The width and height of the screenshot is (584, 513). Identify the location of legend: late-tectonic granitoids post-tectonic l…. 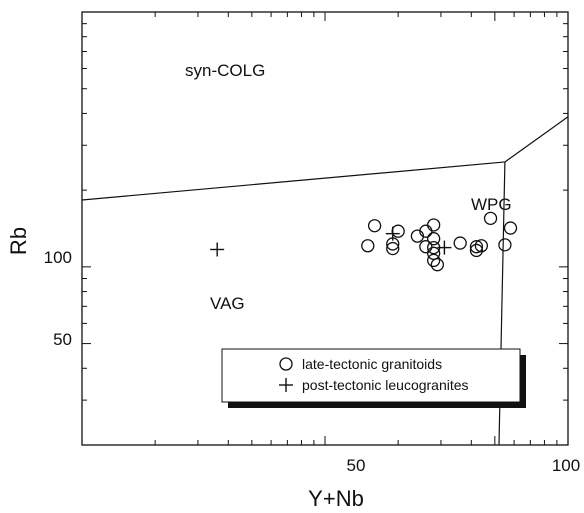
(373, 378).